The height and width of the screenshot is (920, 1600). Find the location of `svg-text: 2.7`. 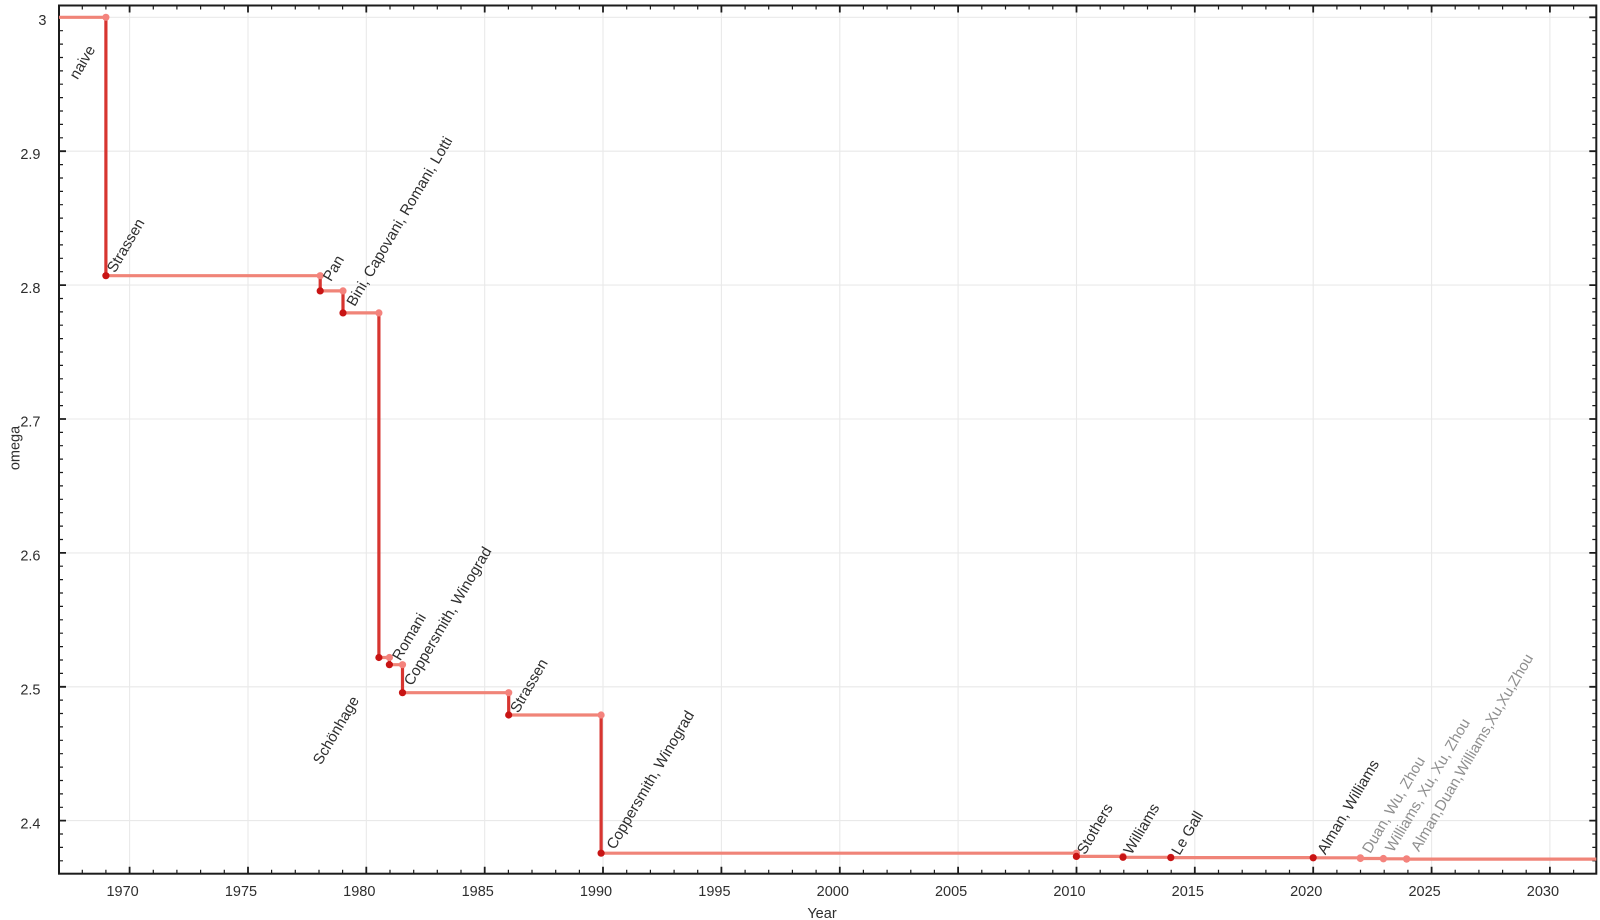

svg-text: 2.7 is located at coordinates (30, 423).